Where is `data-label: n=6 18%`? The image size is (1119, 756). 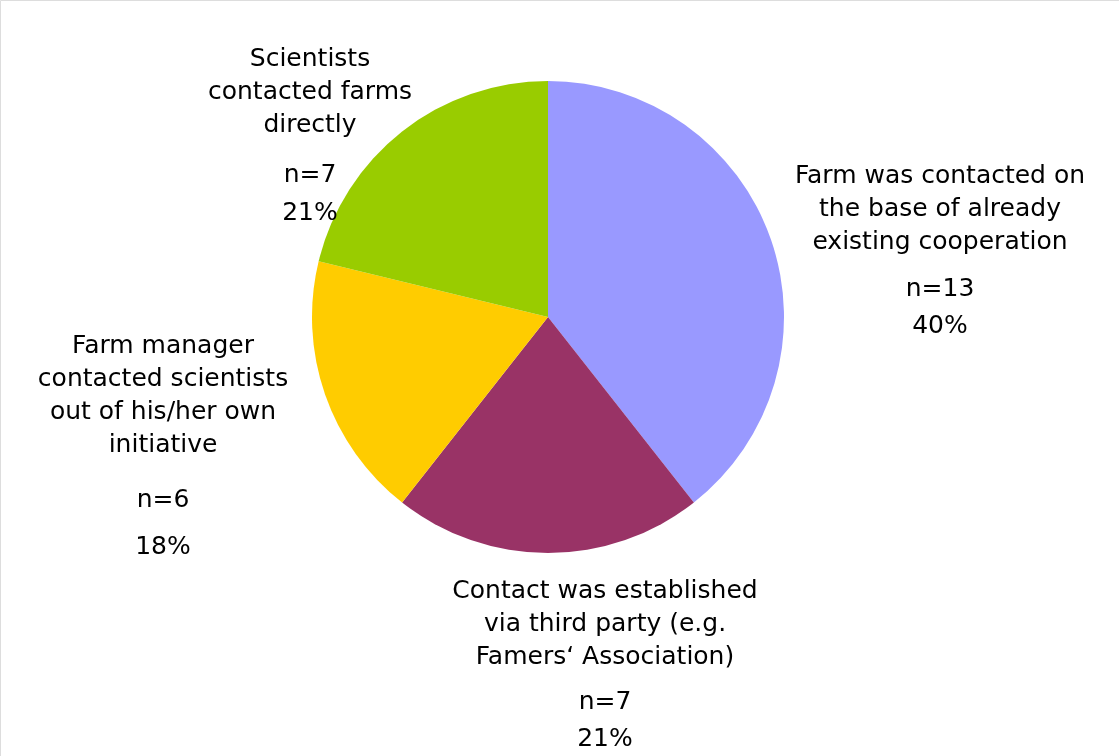
data-label: n=6 18% is located at coordinates (163, 522).